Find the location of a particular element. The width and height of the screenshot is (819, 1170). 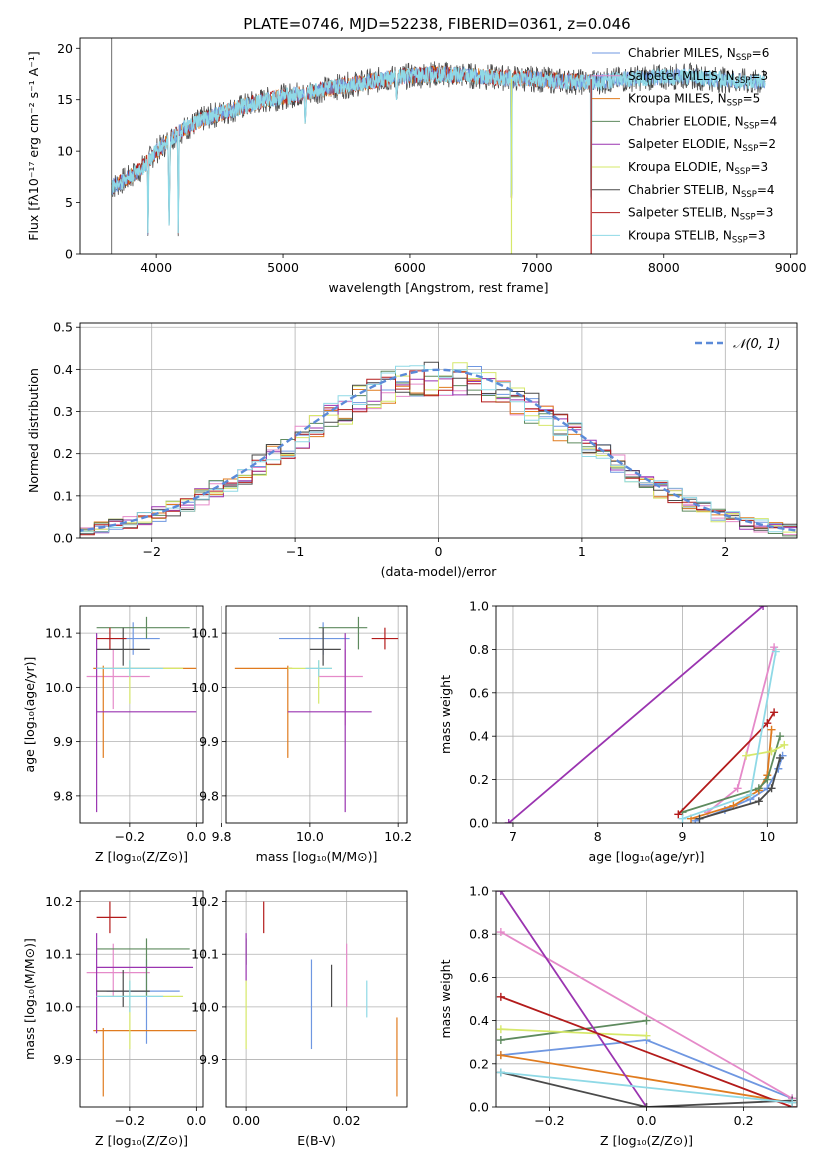

grid is located at coordinates (141, 714).